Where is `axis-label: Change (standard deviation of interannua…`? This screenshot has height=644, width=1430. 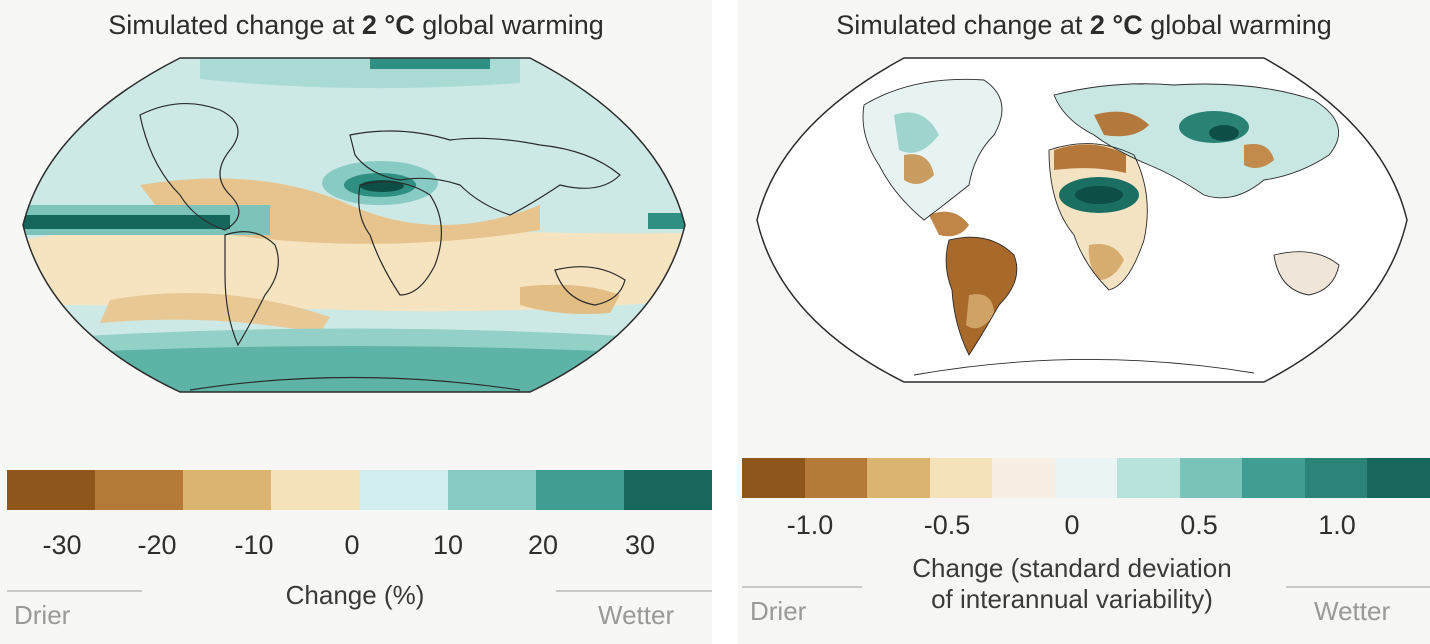 axis-label: Change (standard deviation of interannua… is located at coordinates (1072, 584).